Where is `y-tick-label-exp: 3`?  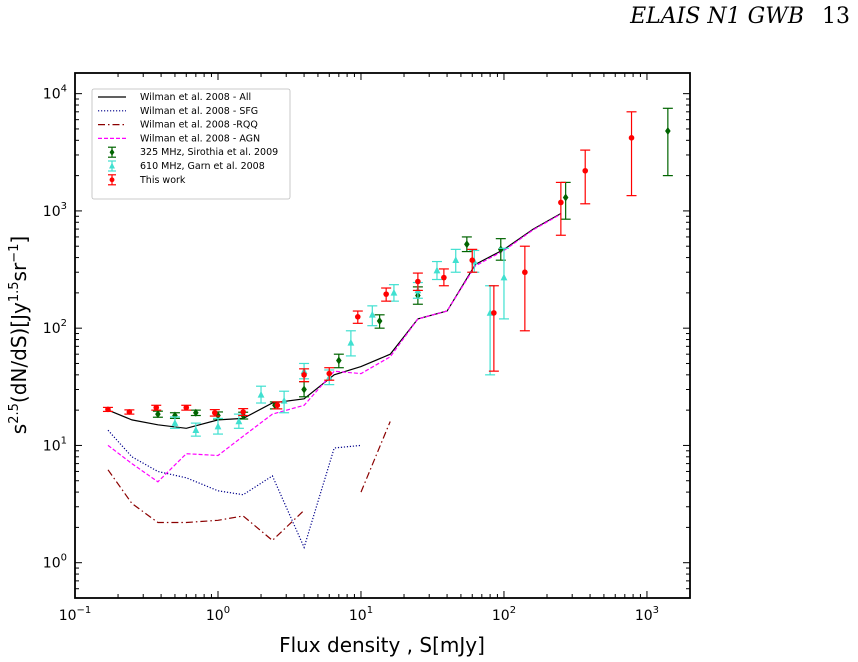 y-tick-label-exp: 3 is located at coordinates (64, 206).